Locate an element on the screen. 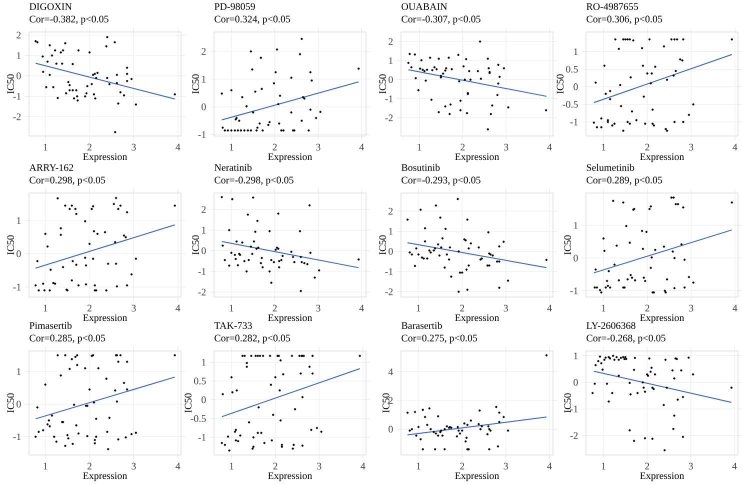 Image resolution: width=742 pixels, height=485 pixels. chart-subtitle: Cor=-0.382, p<0.05 is located at coordinates (69, 20).